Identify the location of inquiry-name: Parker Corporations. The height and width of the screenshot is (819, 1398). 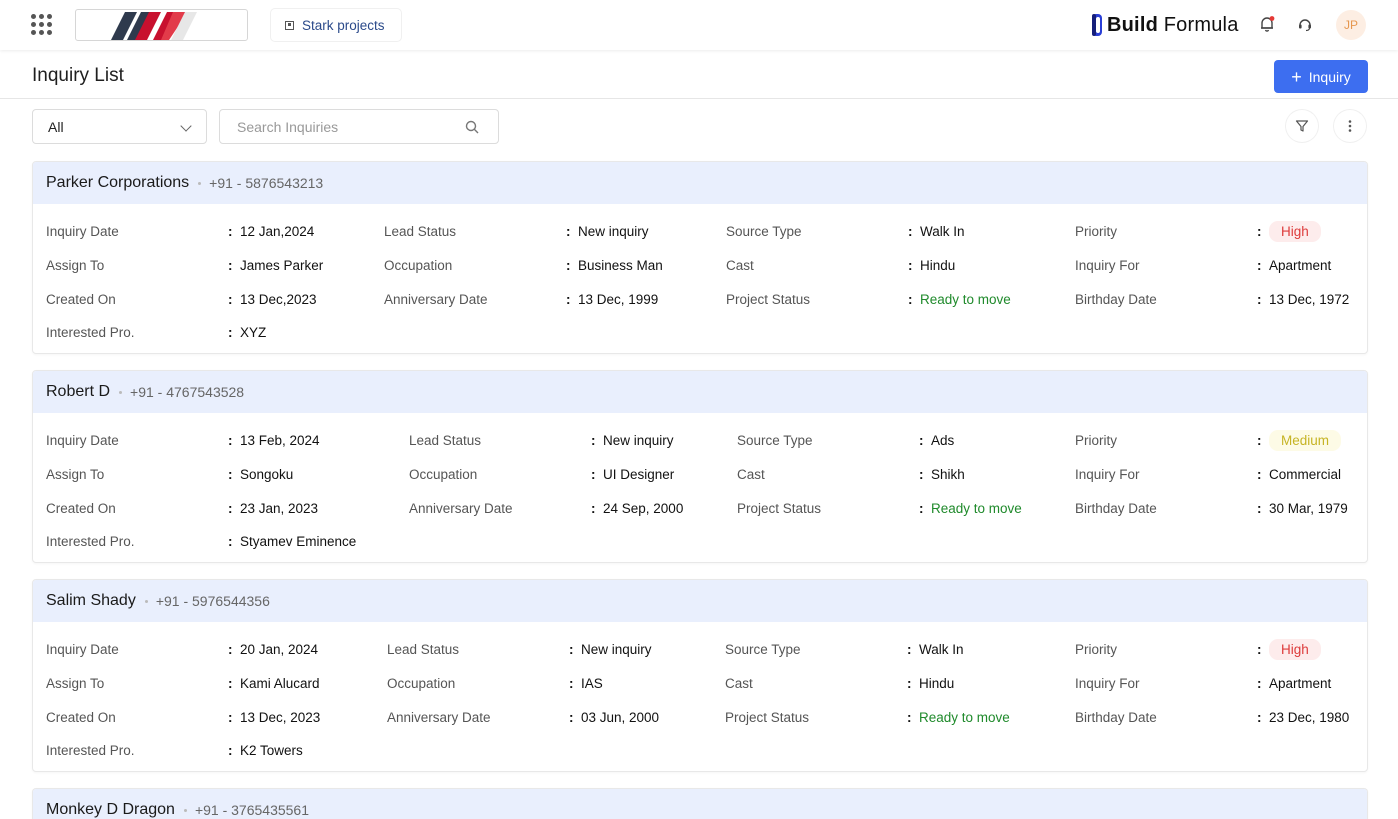
(118, 182).